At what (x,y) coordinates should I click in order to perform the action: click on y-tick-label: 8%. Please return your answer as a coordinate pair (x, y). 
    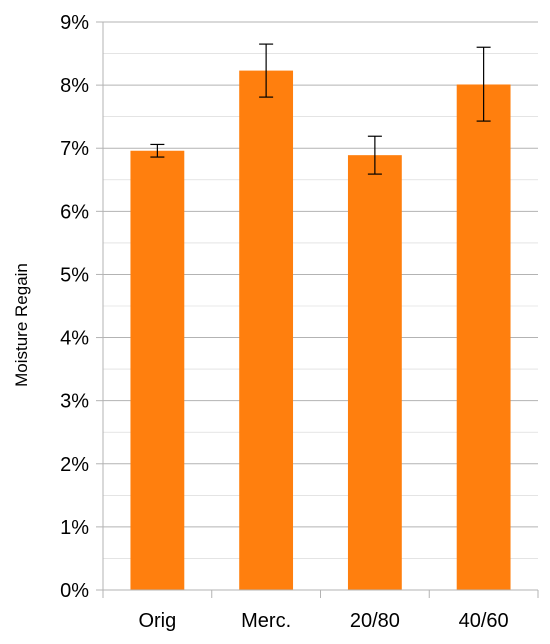
    Looking at the image, I should click on (74, 86).